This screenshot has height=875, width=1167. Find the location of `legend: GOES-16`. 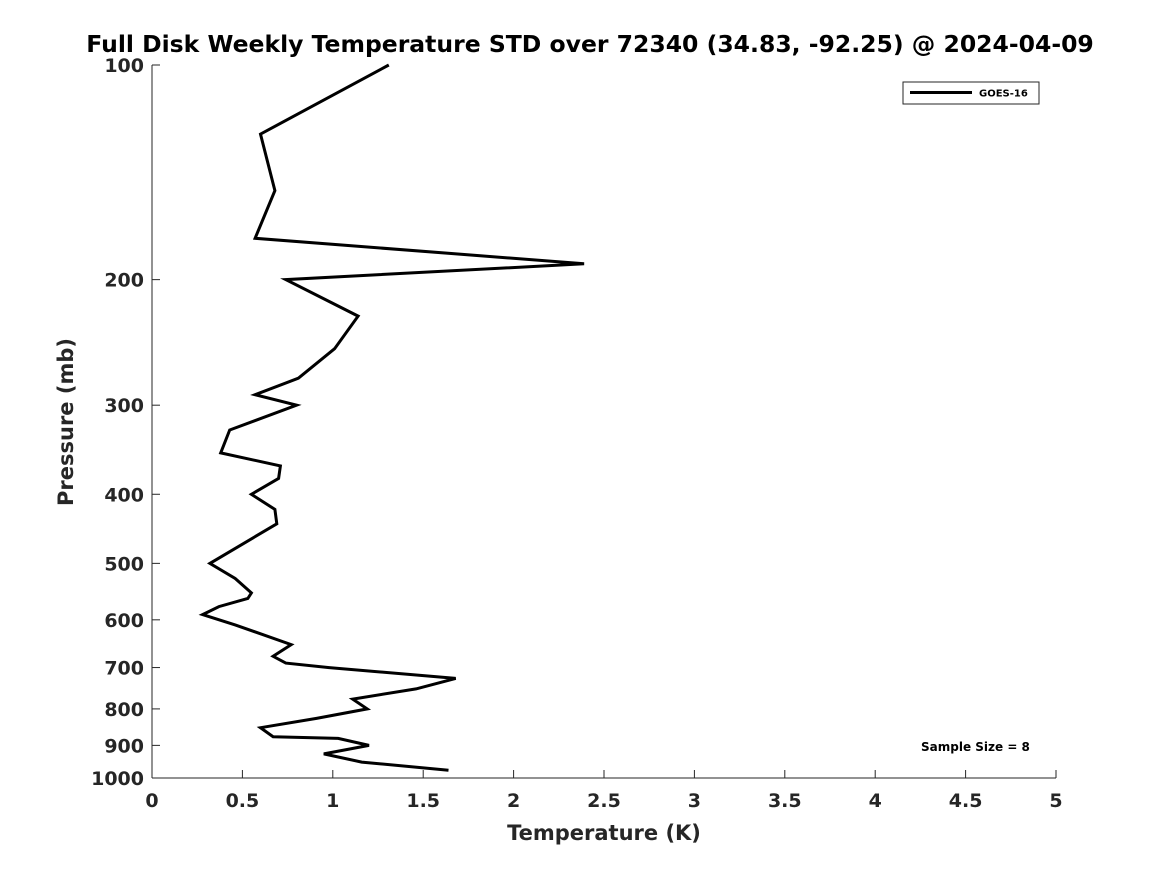

legend: GOES-16 is located at coordinates (971, 93).